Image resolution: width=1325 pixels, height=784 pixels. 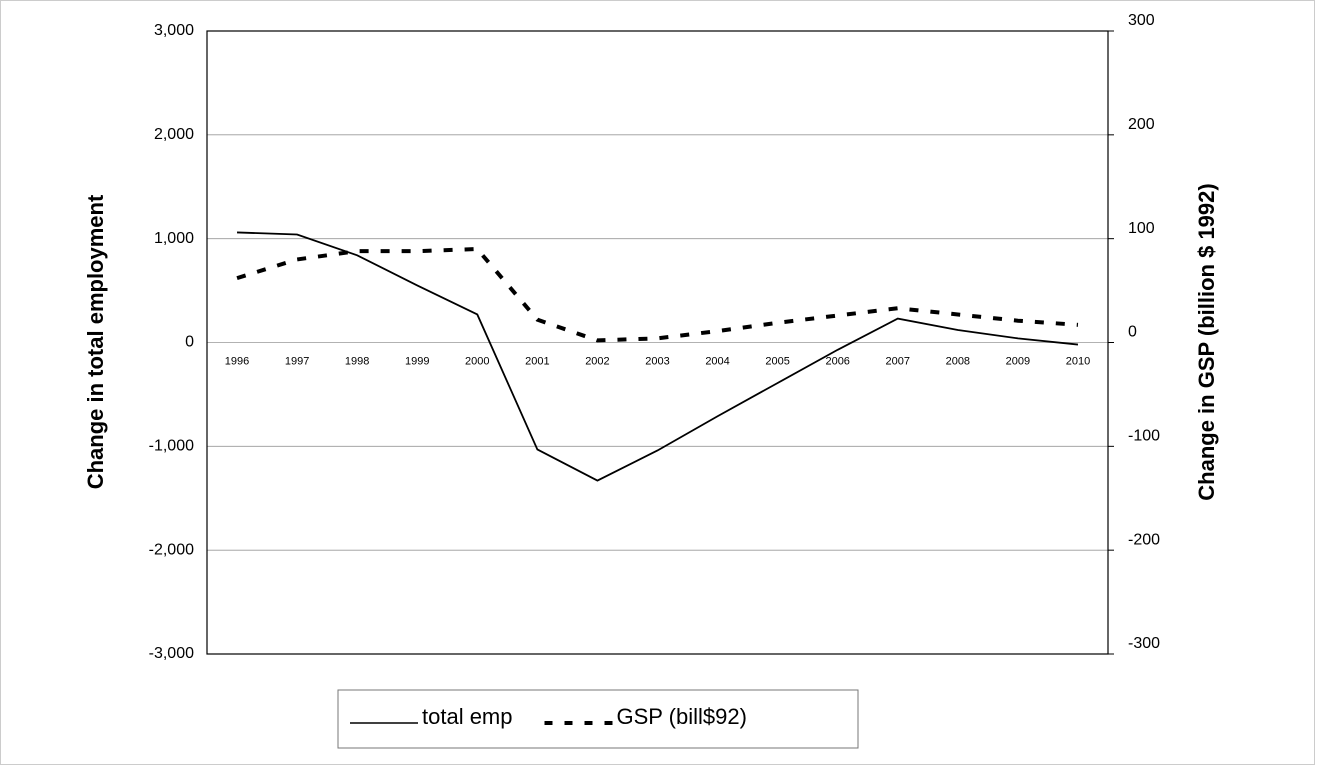 I want to click on y-tick-label: -3,000, so click(x=171, y=653).